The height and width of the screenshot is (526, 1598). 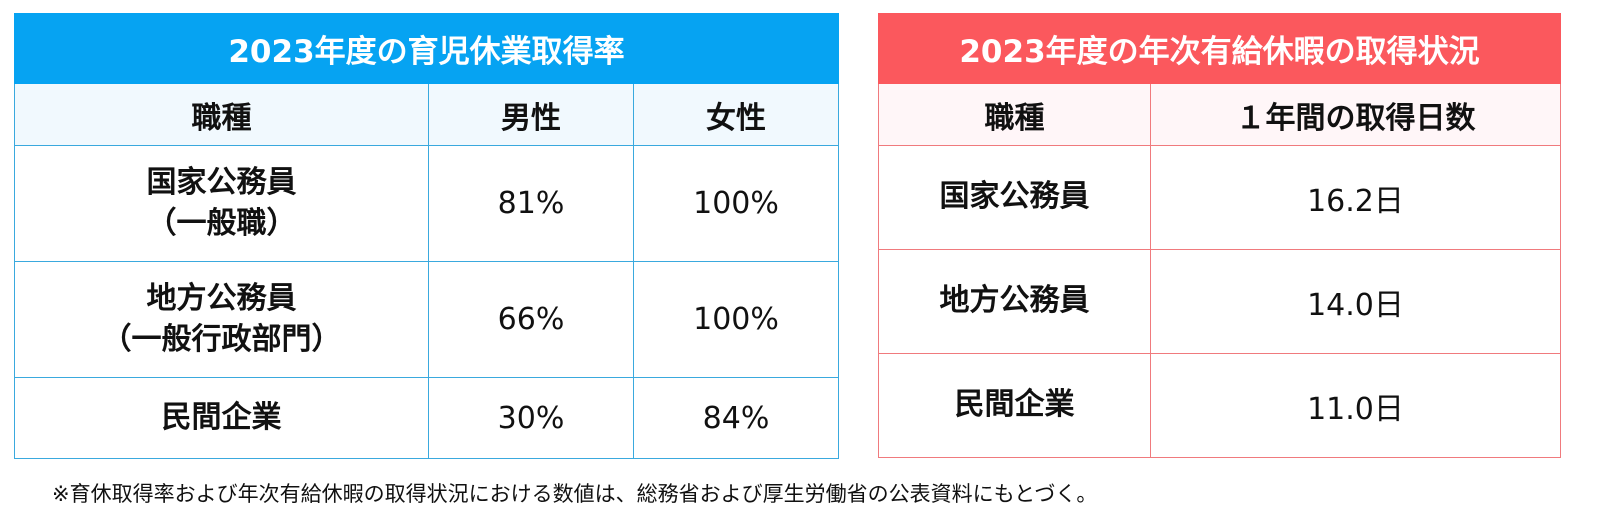 I want to click on leave-days: 11.0日, so click(x=1355, y=405).